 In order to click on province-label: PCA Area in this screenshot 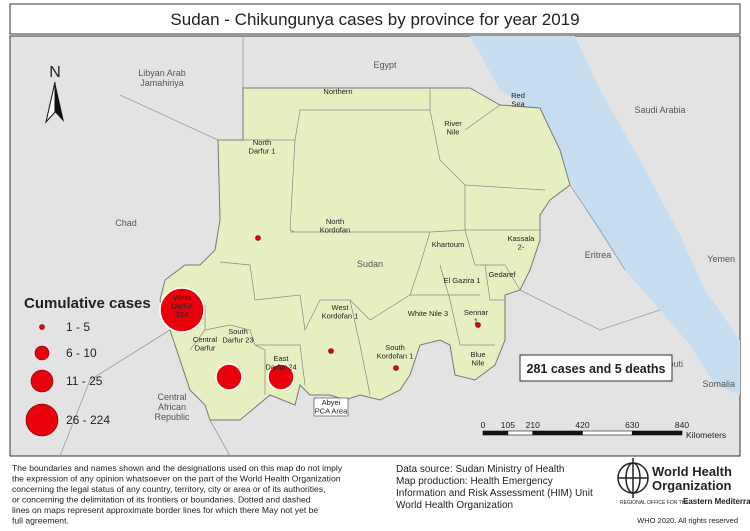, I will do `click(331, 411)`.